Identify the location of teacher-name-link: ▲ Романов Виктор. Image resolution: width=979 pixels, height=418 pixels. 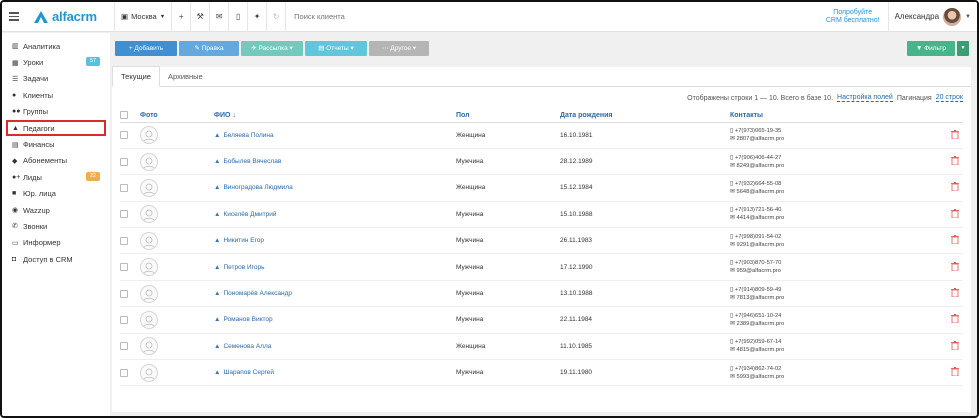
(335, 319).